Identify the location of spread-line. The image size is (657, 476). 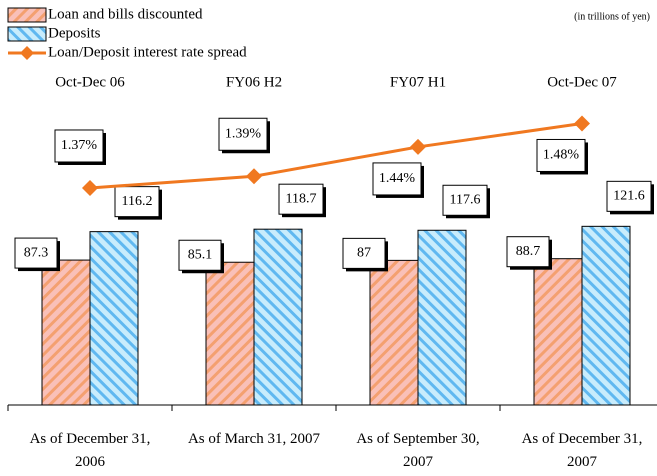
(336, 155).